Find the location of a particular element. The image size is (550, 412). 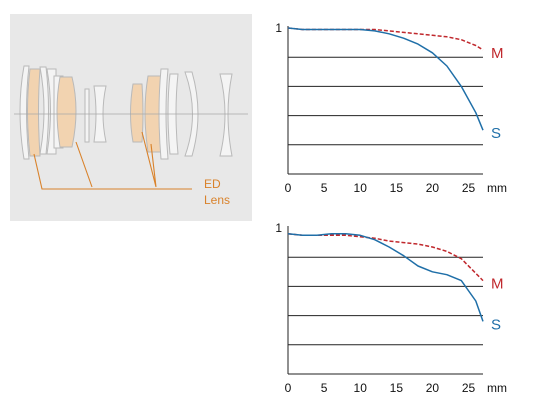

ed-leader-lines is located at coordinates (112, 160).